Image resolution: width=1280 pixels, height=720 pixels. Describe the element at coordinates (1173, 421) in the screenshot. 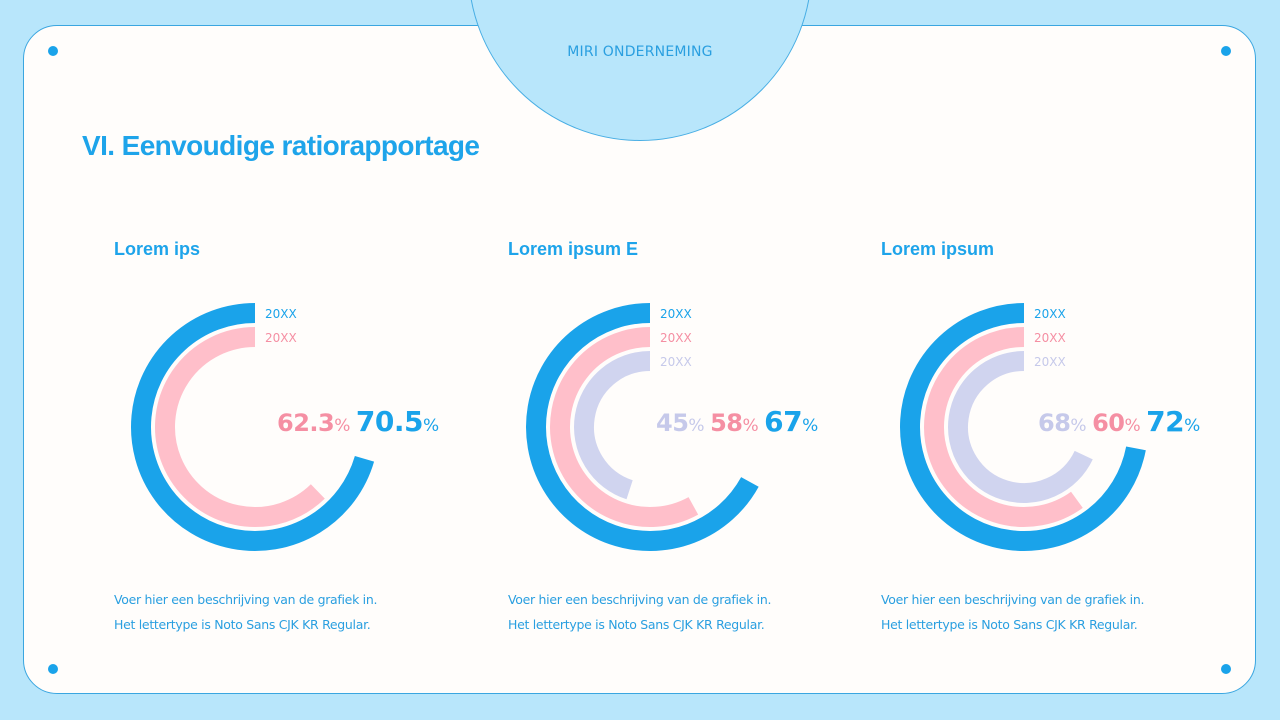

I see `value-blue: 72%` at that location.